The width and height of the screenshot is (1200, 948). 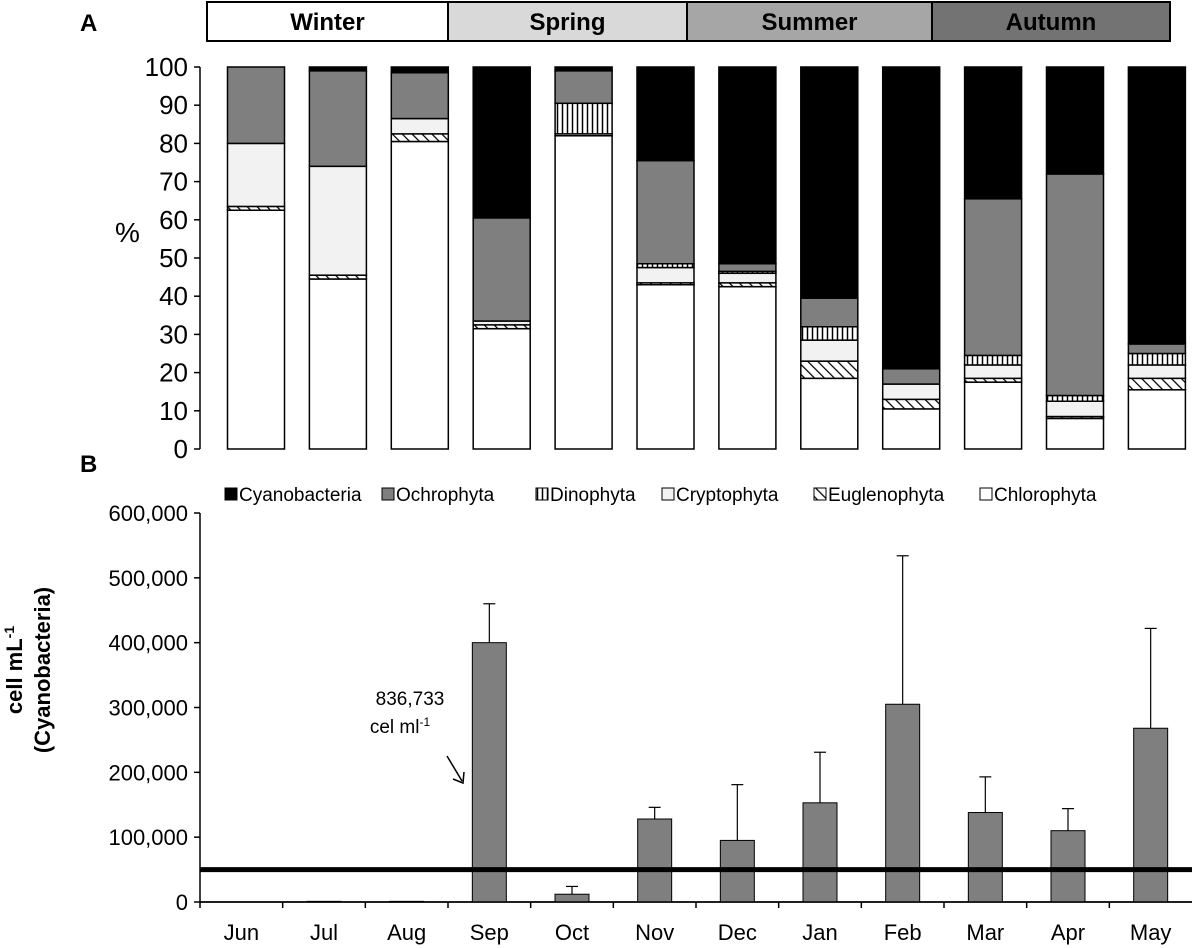 What do you see at coordinates (886, 495) in the screenshot?
I see `legend-label-euglenophyta: Euglenophyta` at bounding box center [886, 495].